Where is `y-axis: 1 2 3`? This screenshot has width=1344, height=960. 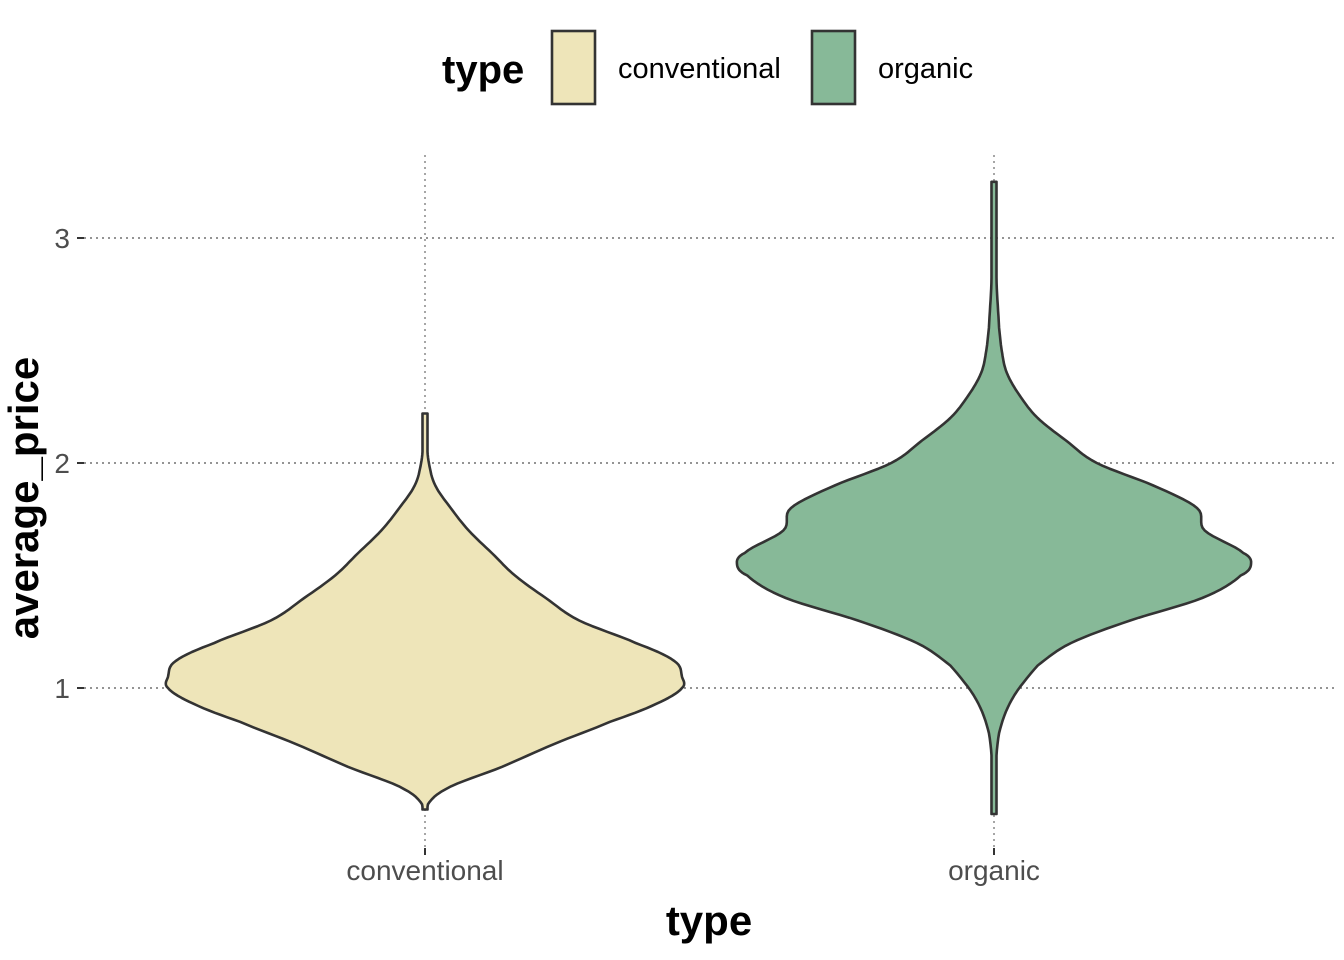 y-axis: 1 2 3 is located at coordinates (69, 463).